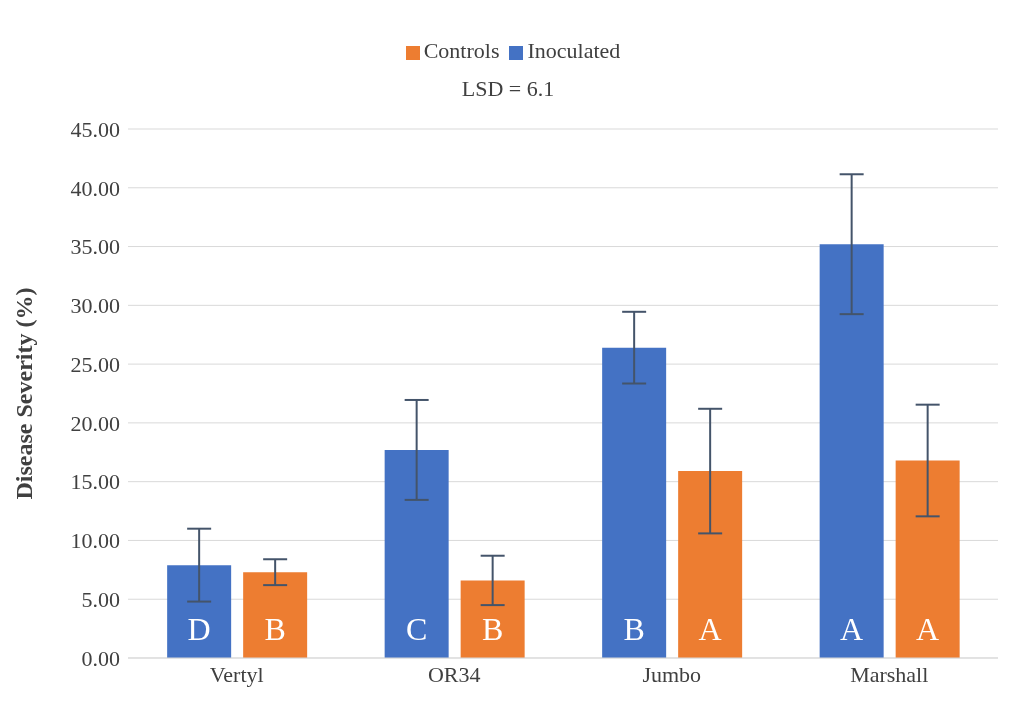  Describe the element at coordinates (95, 364) in the screenshot. I see `y-tick-label: 25.00` at that location.